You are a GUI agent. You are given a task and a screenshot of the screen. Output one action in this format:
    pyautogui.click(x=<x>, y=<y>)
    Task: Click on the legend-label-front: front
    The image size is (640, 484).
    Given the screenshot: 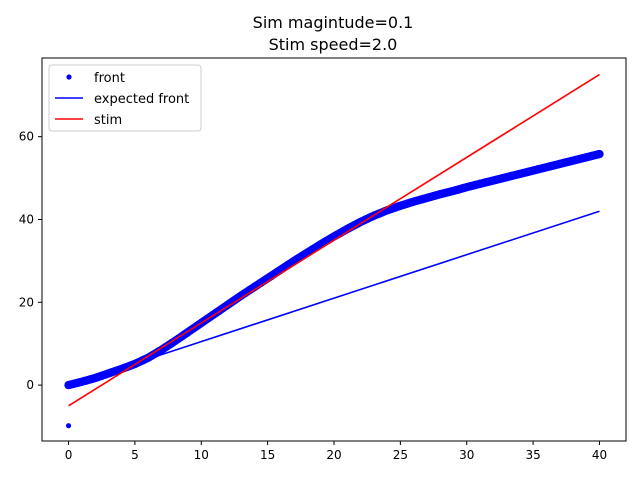 What is the action you would take?
    pyautogui.click(x=109, y=78)
    